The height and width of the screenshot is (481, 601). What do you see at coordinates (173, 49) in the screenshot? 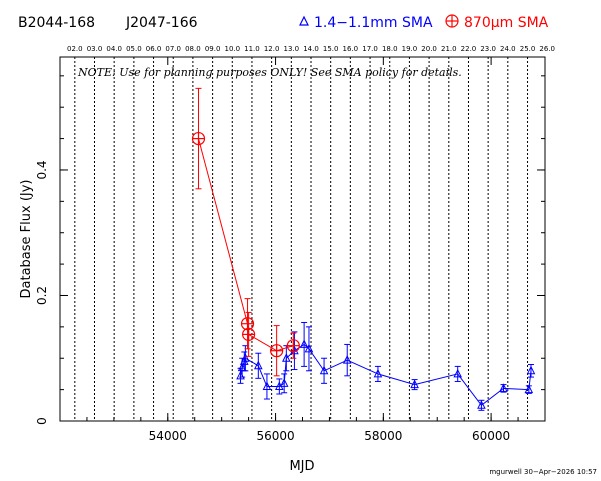
I see `year-tick-label: 07.0` at bounding box center [173, 49].